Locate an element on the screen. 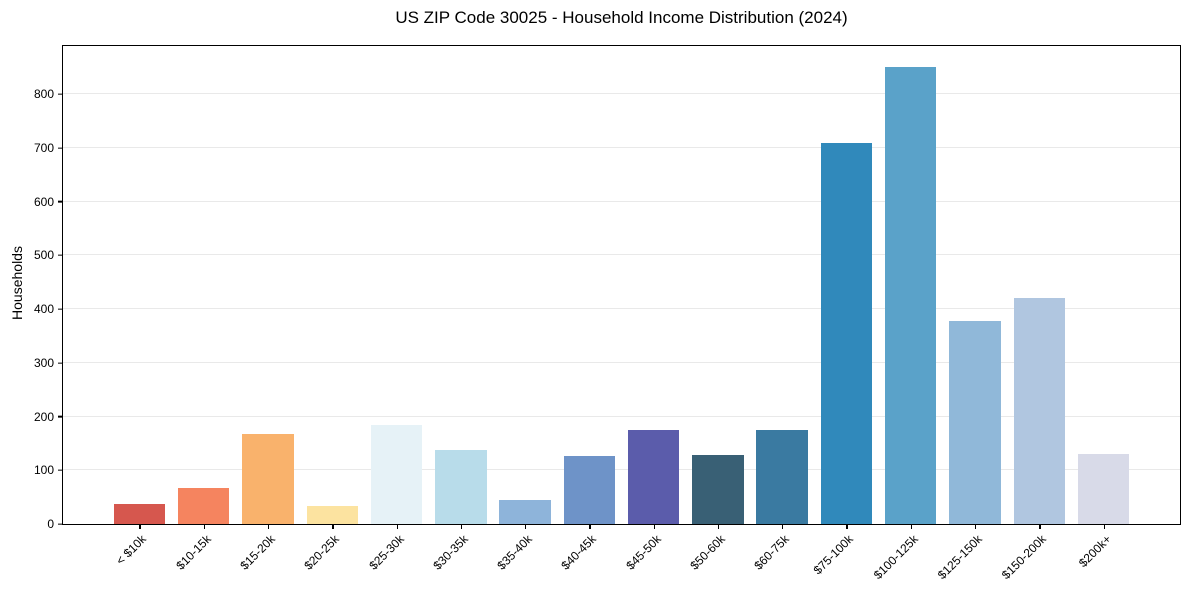 The height and width of the screenshot is (590, 1189). x-tick-mark-$30-35k is located at coordinates (461, 526).